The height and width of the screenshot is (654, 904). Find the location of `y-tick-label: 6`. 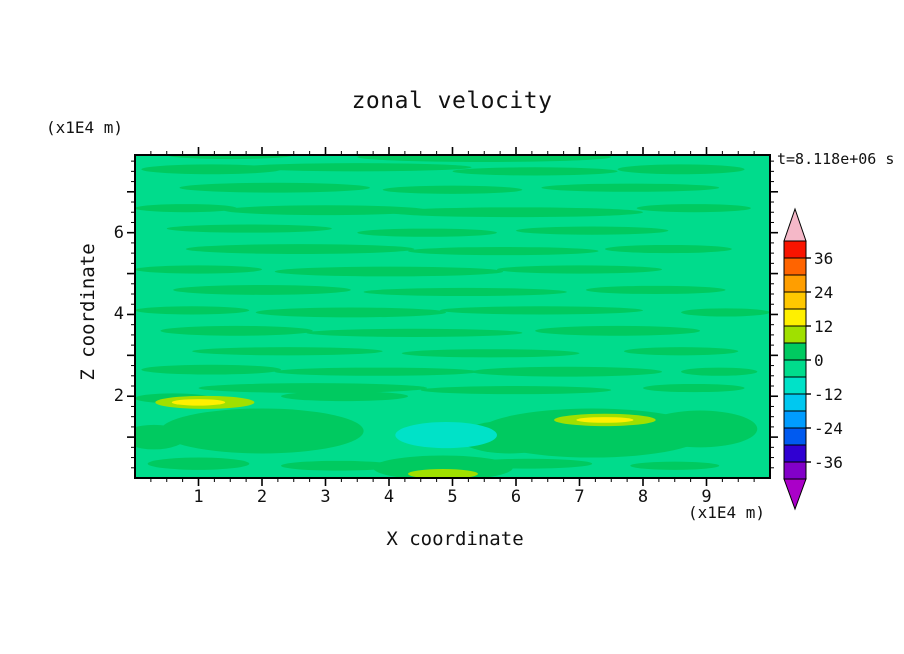

y-tick-label: 6 is located at coordinates (118, 232).